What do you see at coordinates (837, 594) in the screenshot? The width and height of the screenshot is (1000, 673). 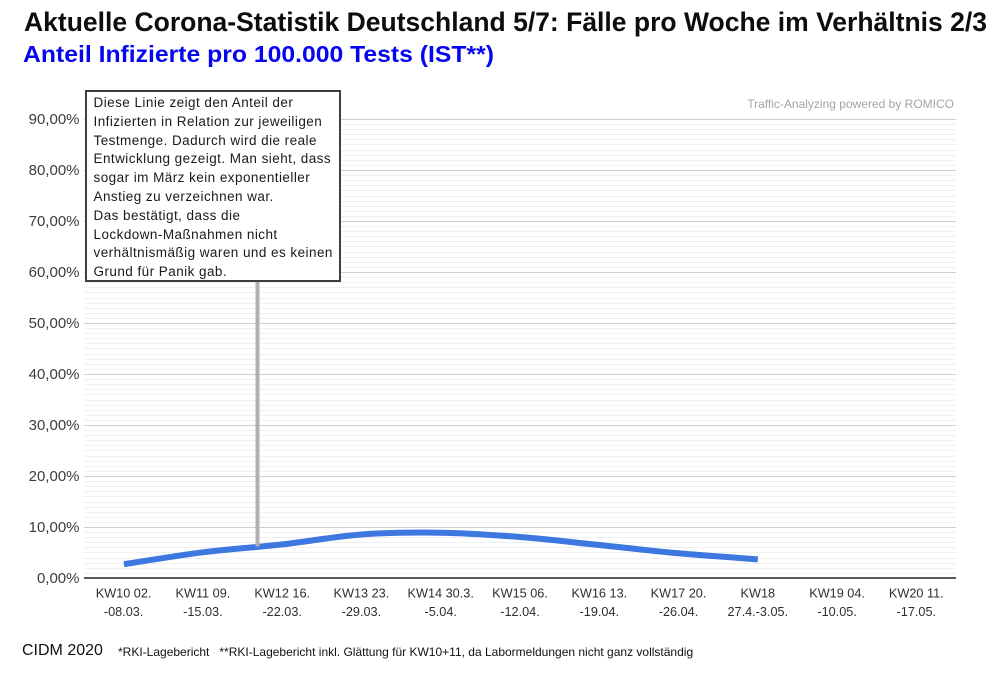 I see `svg-text: KW19 04.` at bounding box center [837, 594].